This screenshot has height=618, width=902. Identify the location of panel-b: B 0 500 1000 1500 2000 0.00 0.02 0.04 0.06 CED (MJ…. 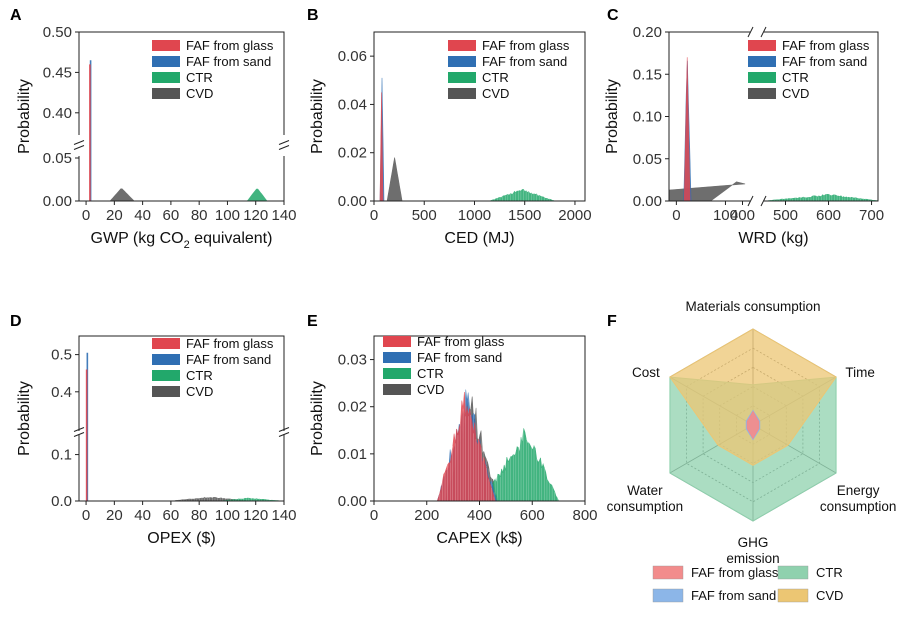
(449, 127).